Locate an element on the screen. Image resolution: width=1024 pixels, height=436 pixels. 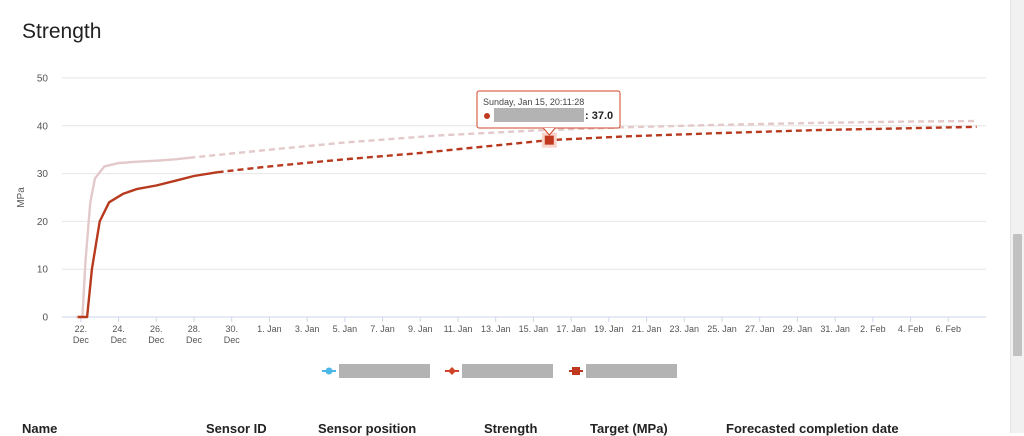
y-tick-label-50: 50 is located at coordinates (43, 79).